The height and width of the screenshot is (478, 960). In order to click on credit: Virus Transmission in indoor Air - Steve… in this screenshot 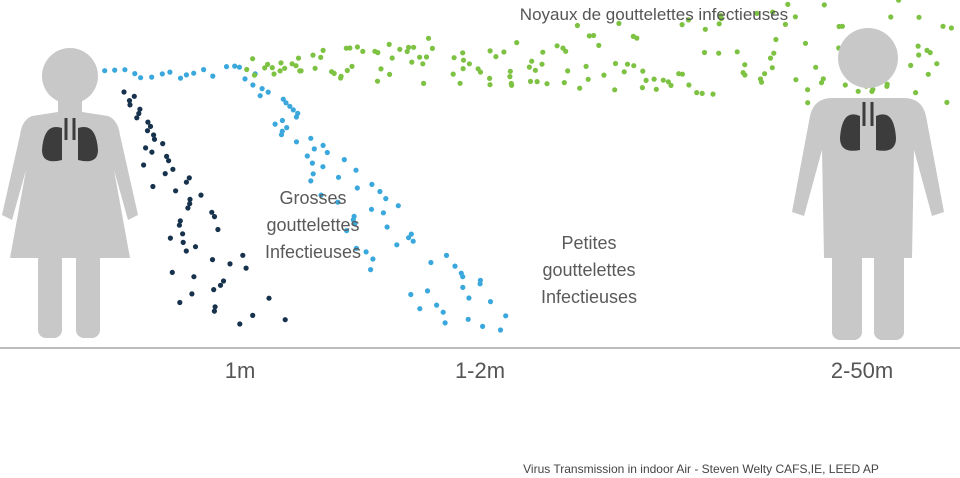, I will do `click(701, 469)`.